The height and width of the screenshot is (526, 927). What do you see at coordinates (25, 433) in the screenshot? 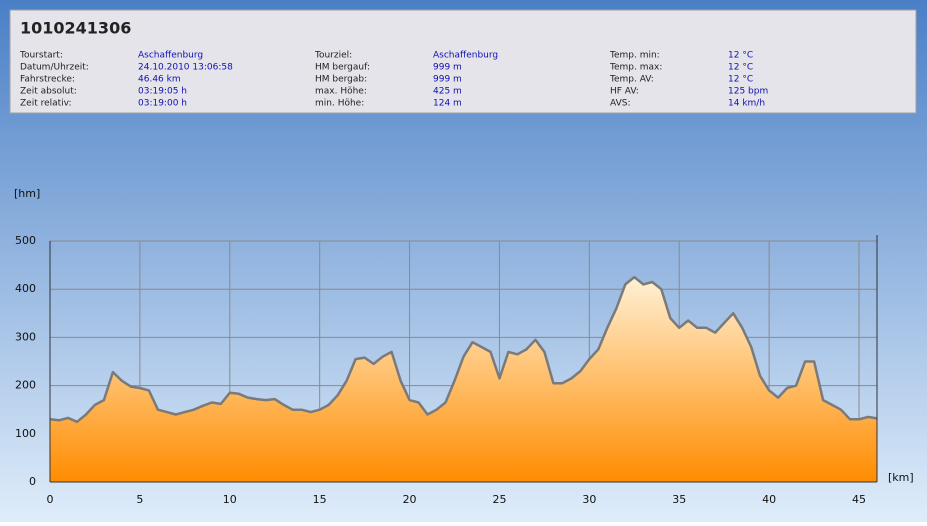
I see `y-tick-label: 100` at bounding box center [25, 433].